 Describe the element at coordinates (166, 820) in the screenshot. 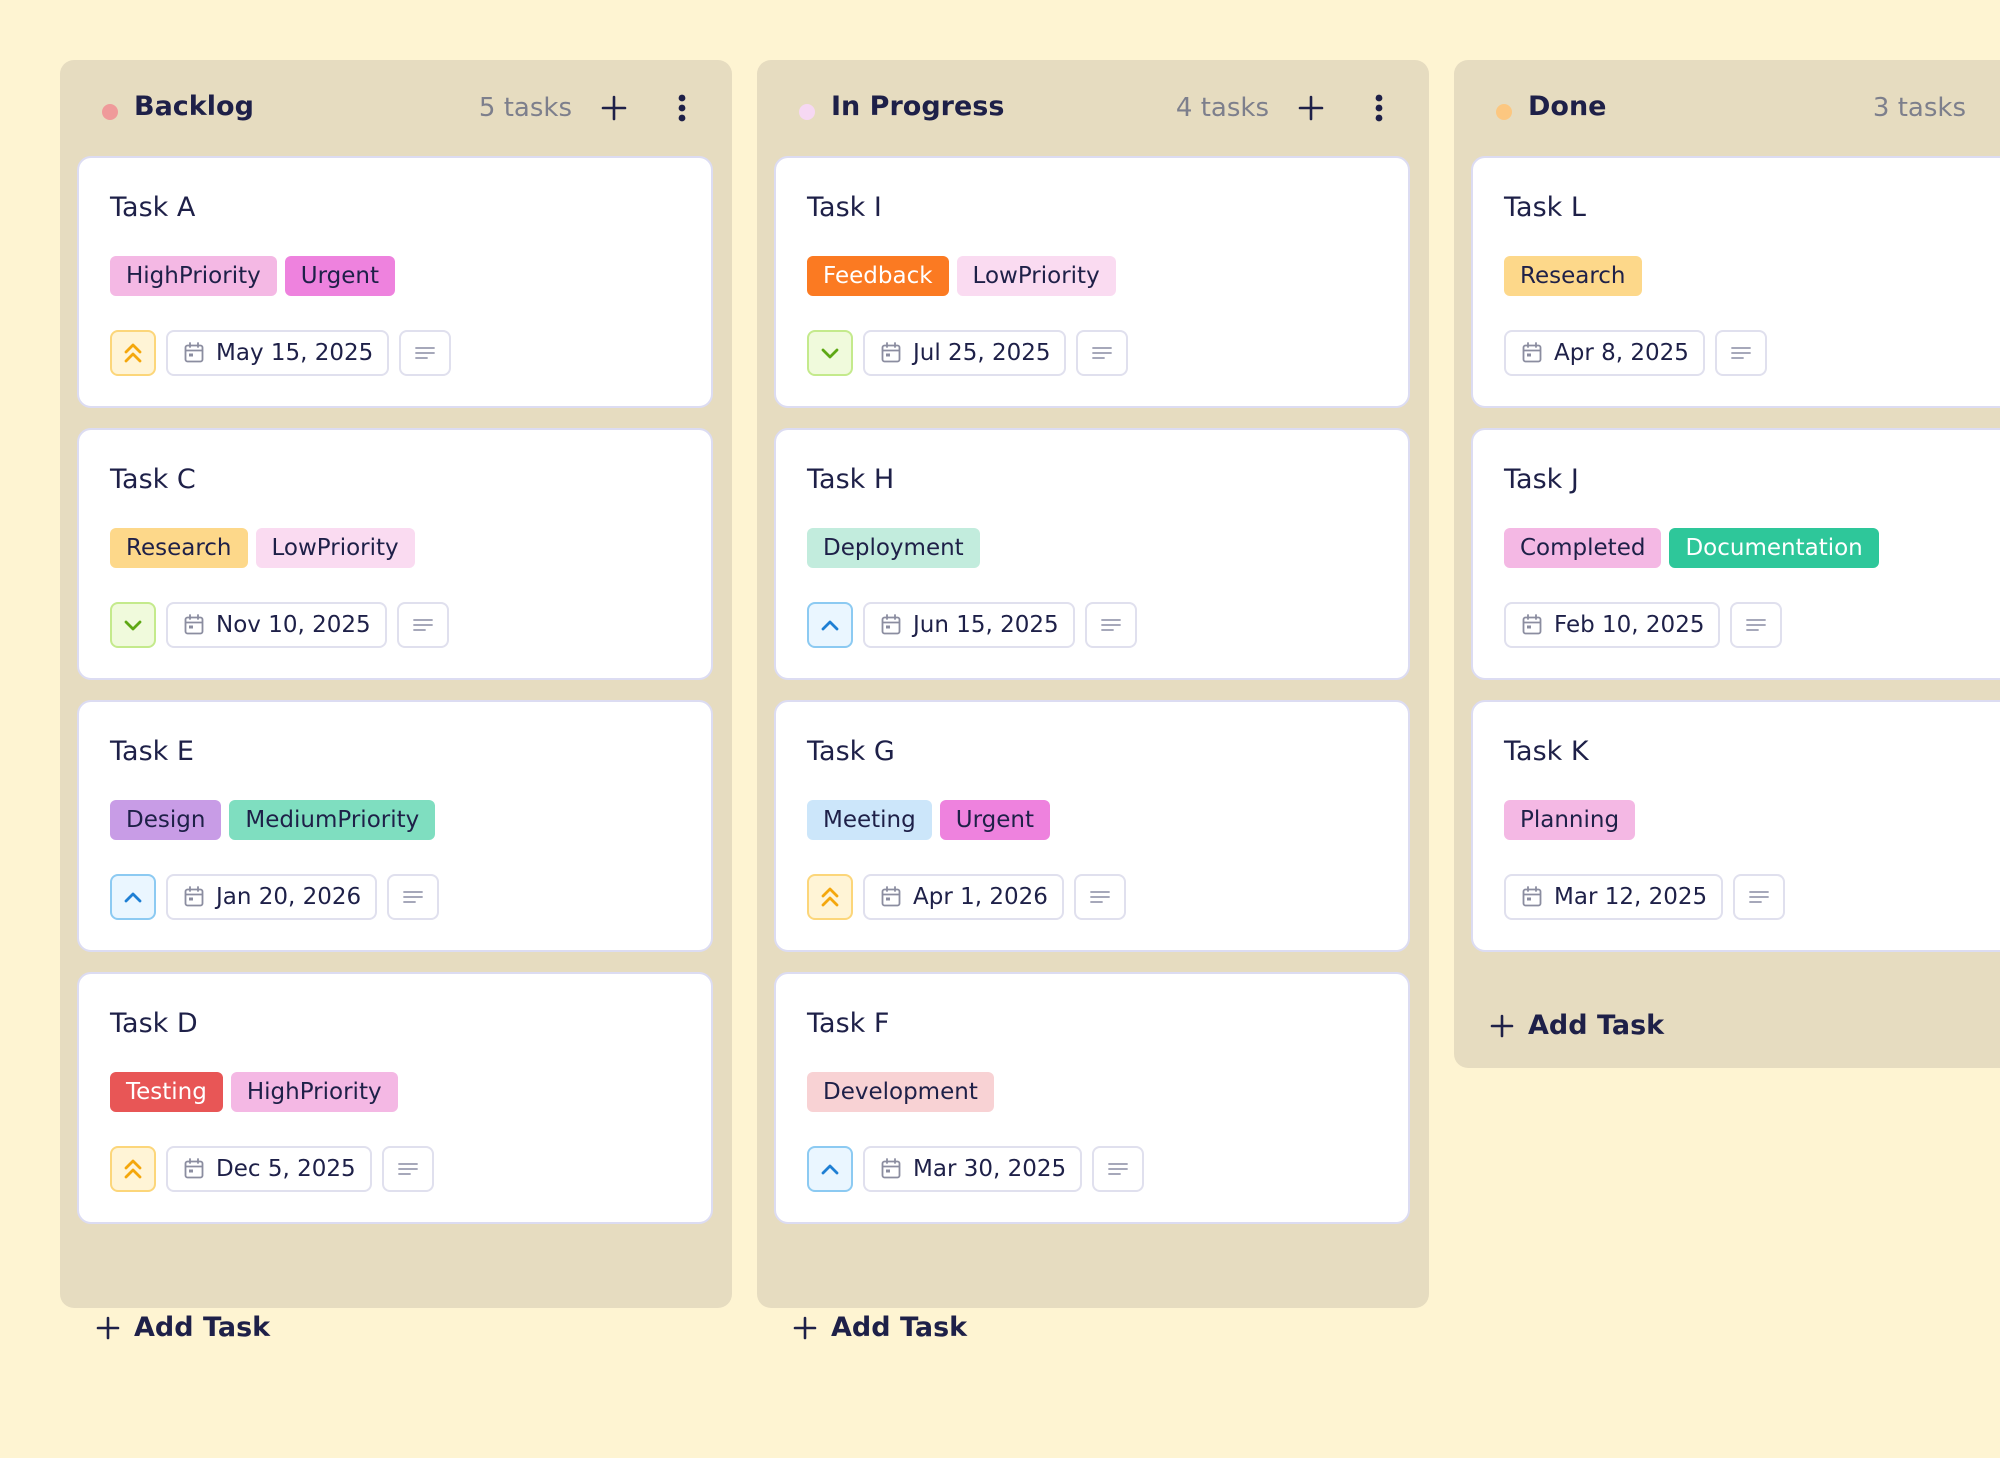

I see `tag-design: Design` at that location.